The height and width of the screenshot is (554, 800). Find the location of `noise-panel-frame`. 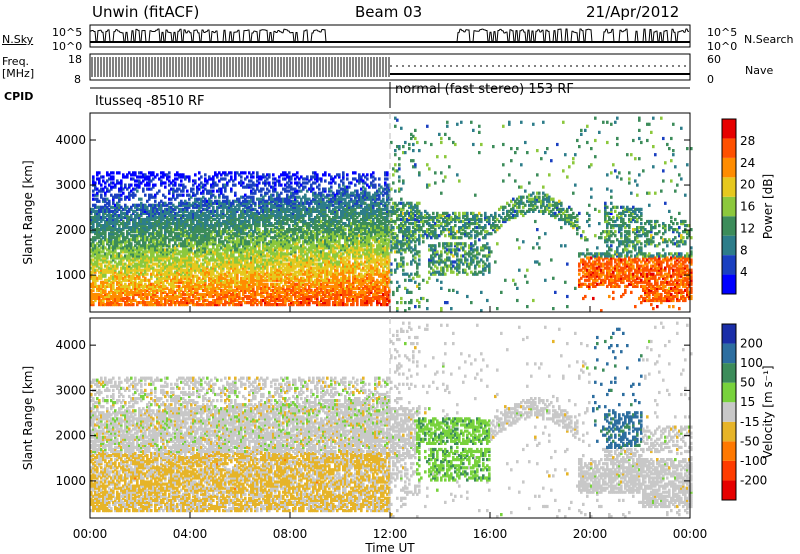

noise-panel-frame is located at coordinates (390, 36).